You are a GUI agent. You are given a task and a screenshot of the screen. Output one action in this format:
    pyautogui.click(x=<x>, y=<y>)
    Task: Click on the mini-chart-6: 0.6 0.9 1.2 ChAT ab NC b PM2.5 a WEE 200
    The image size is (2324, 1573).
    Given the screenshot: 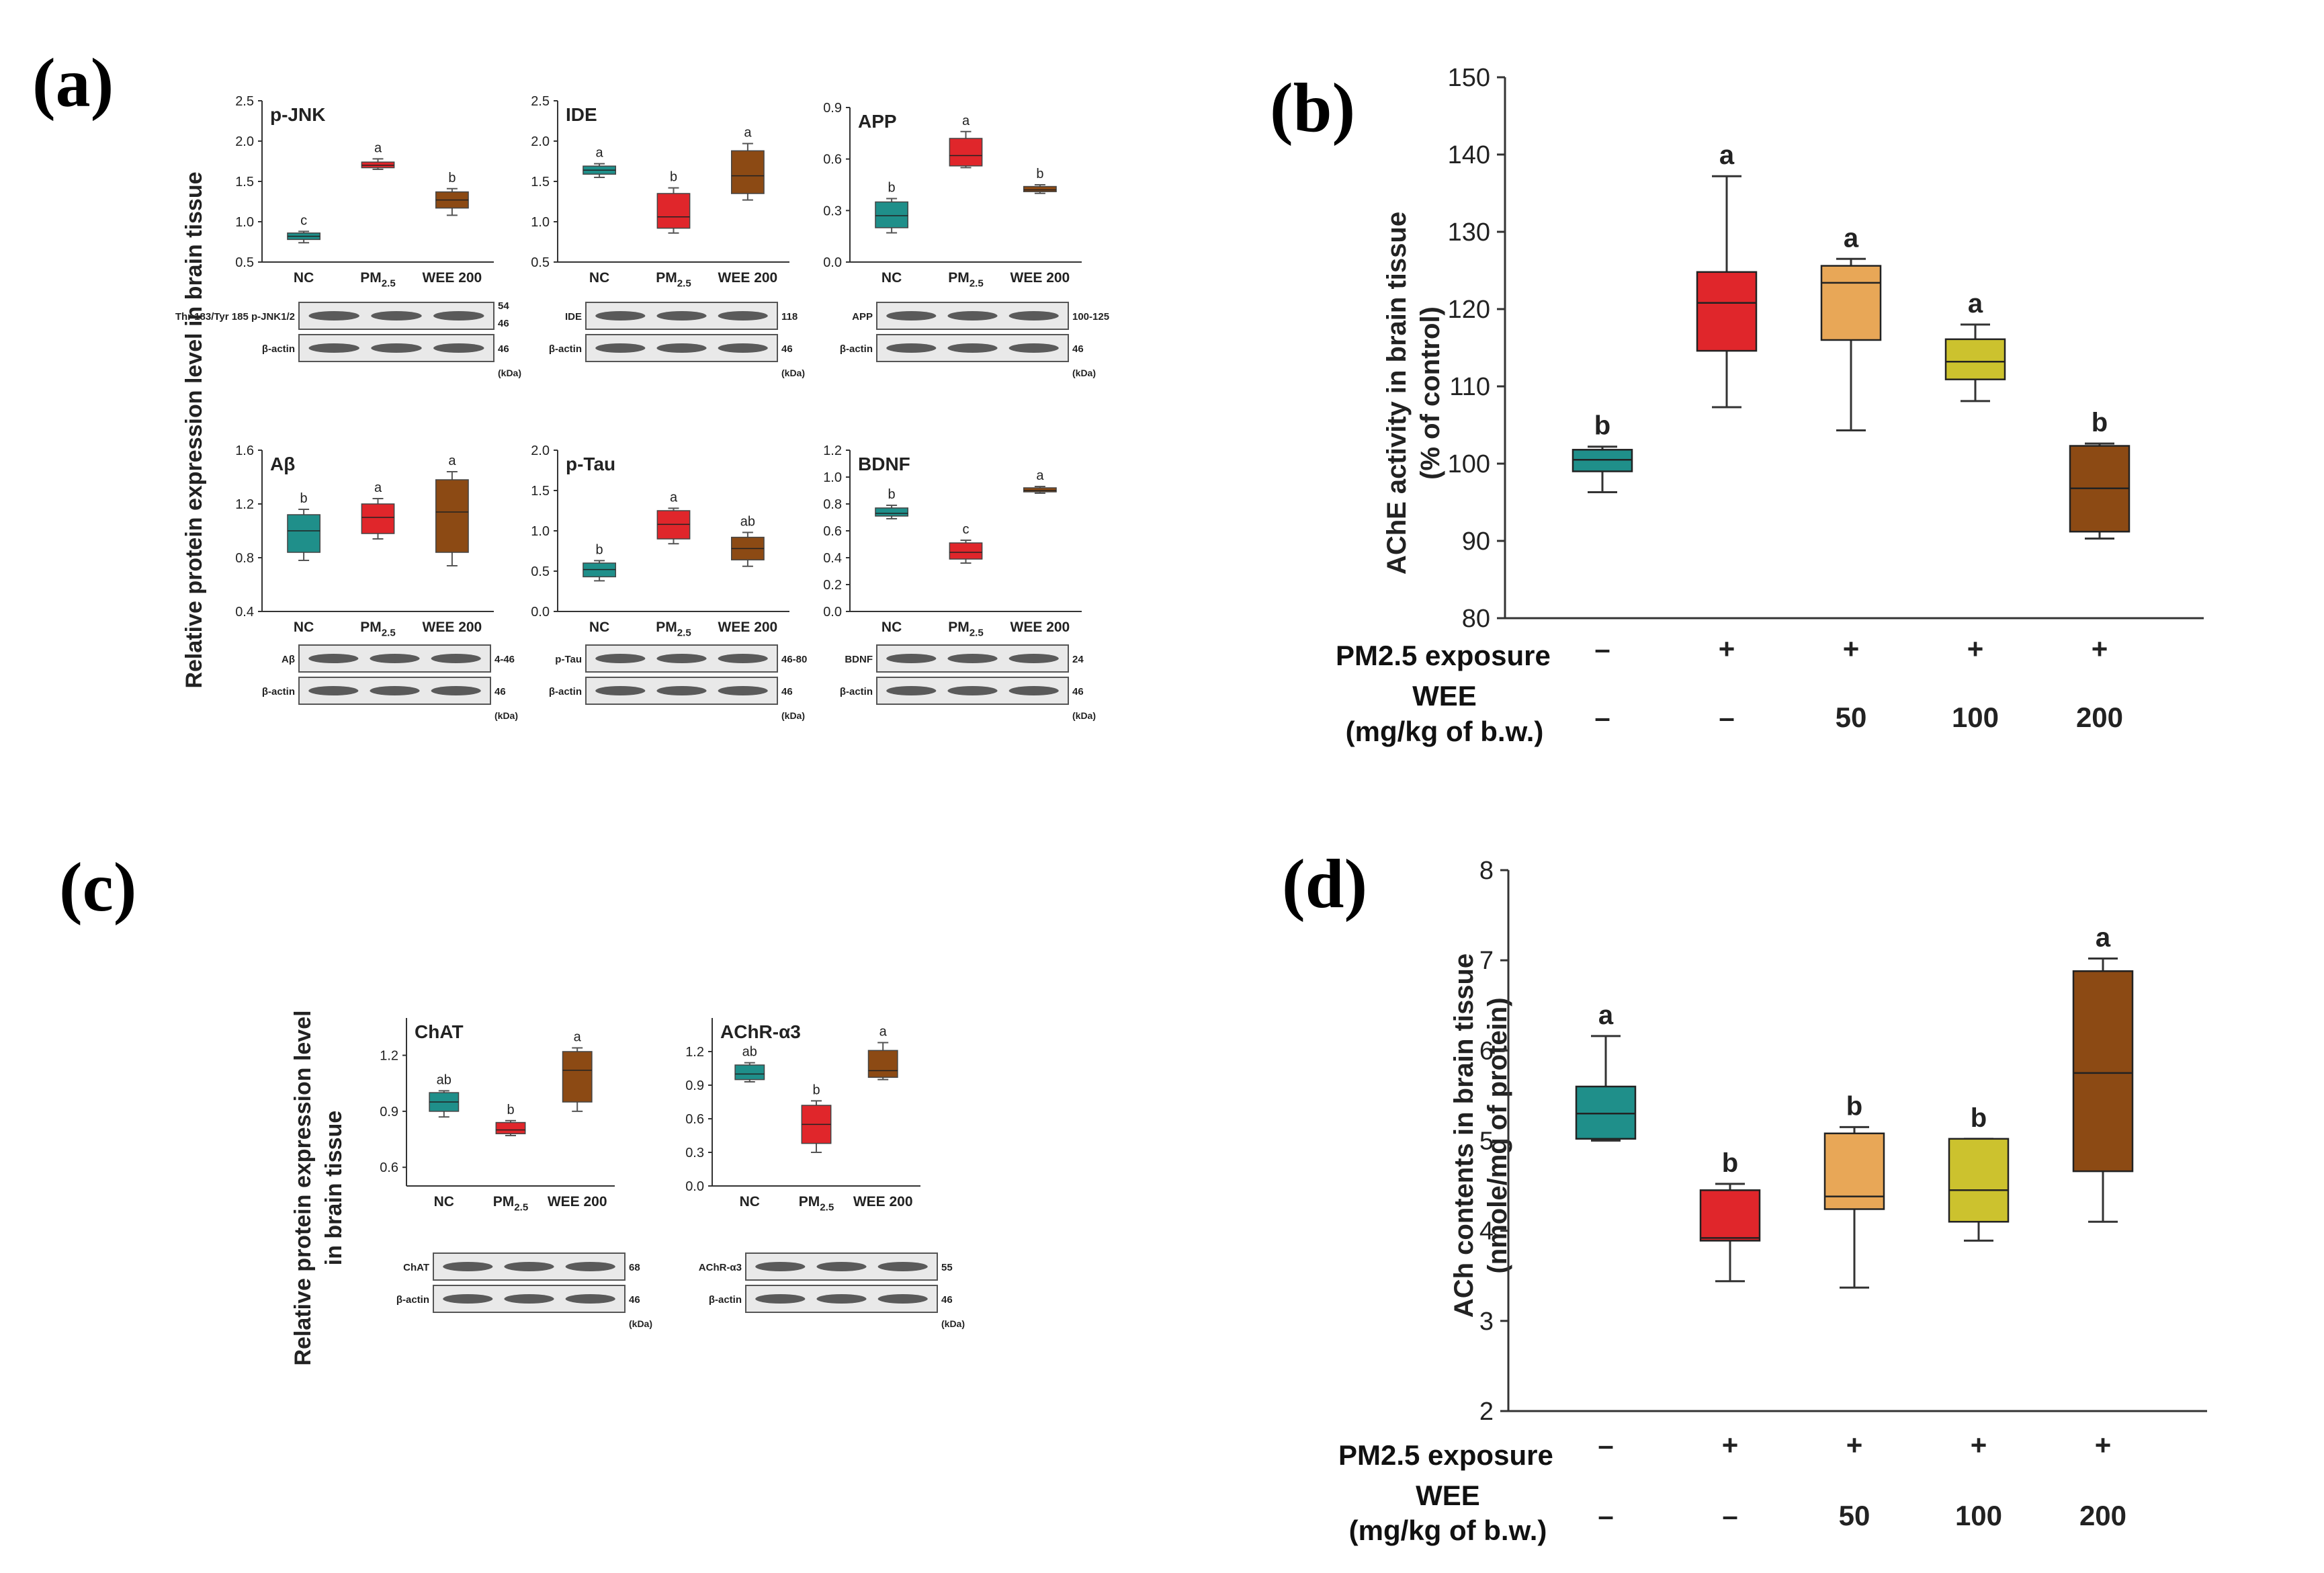 What is the action you would take?
    pyautogui.click(x=498, y=1115)
    